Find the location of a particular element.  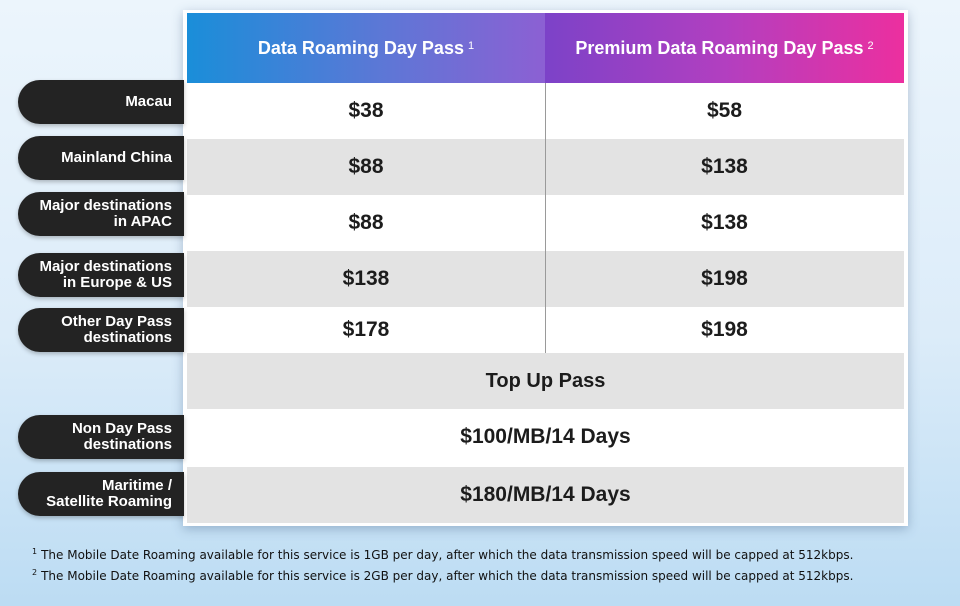

row-label-europe-us: Major destinations in Europe & US is located at coordinates (101, 275).